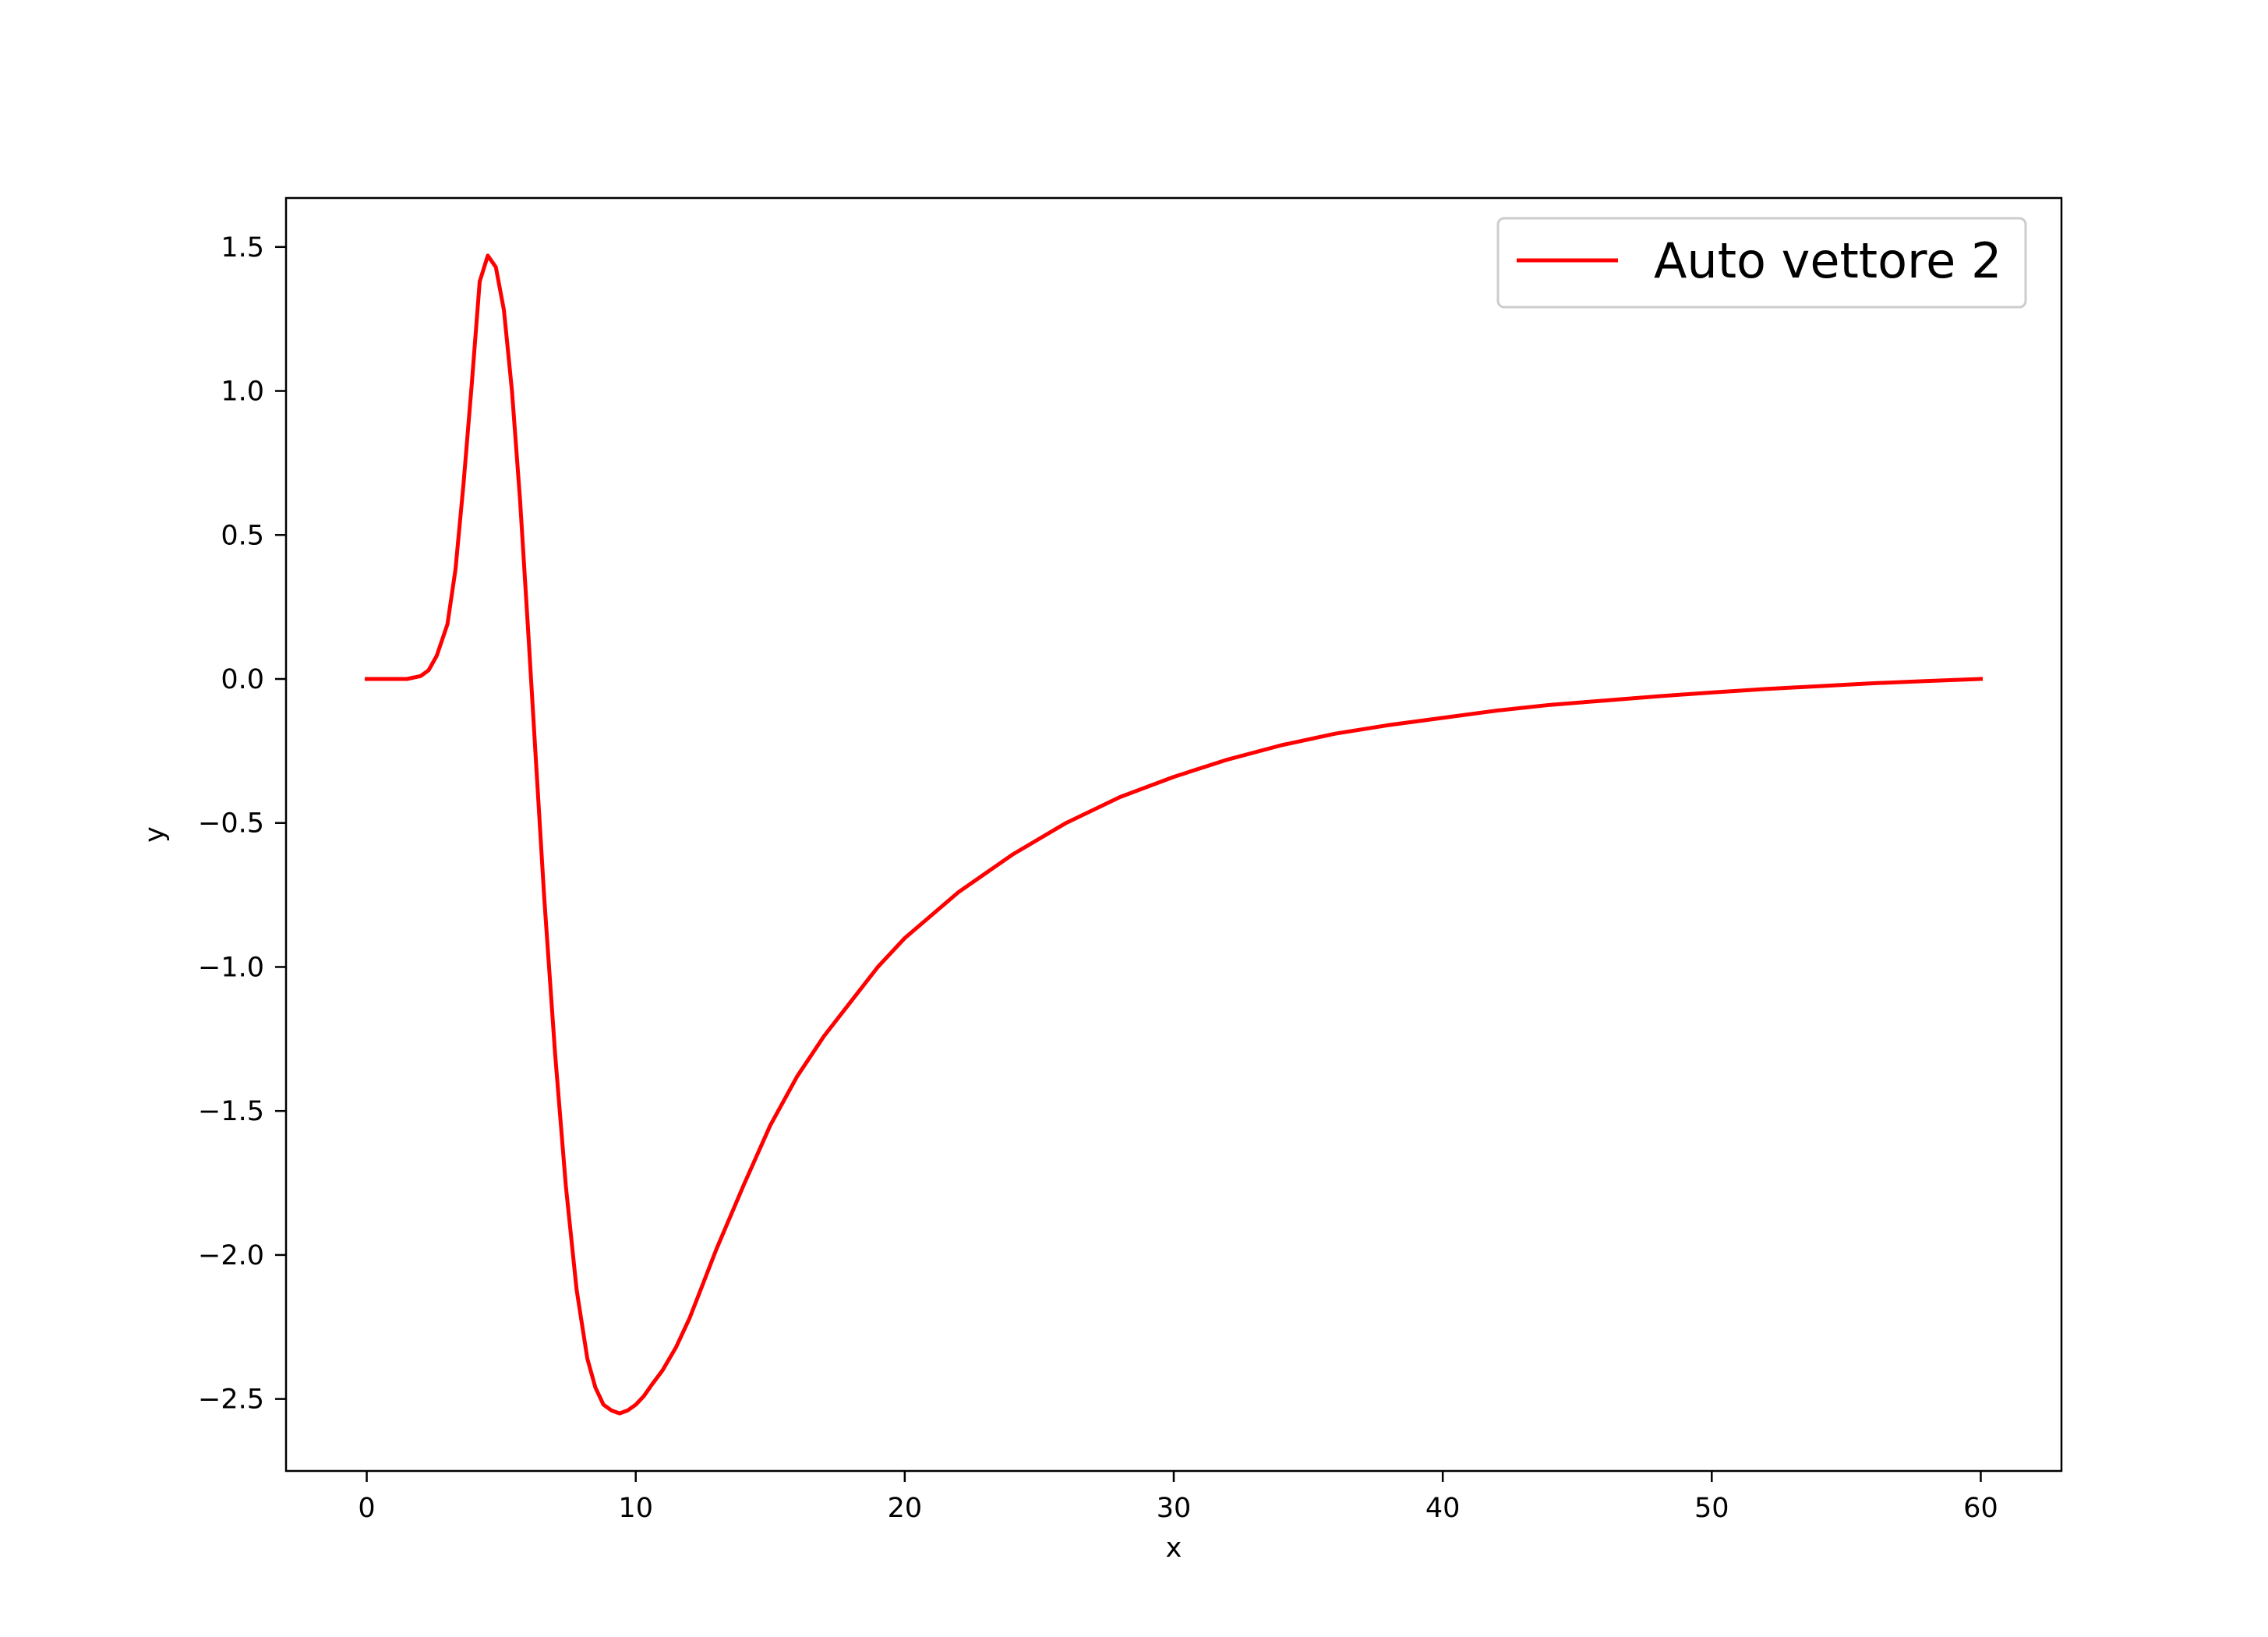 The width and height of the screenshot is (2268, 1637). What do you see at coordinates (242, 392) in the screenshot?
I see `y-tick-label: 1.0` at bounding box center [242, 392].